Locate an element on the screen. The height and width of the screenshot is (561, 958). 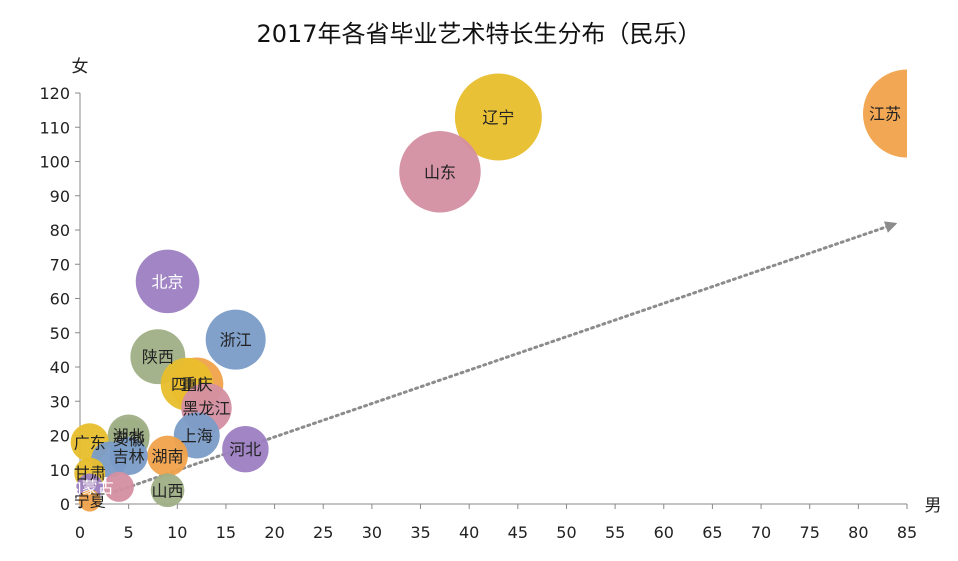
bubble-label: 吉林 is located at coordinates (129, 456).